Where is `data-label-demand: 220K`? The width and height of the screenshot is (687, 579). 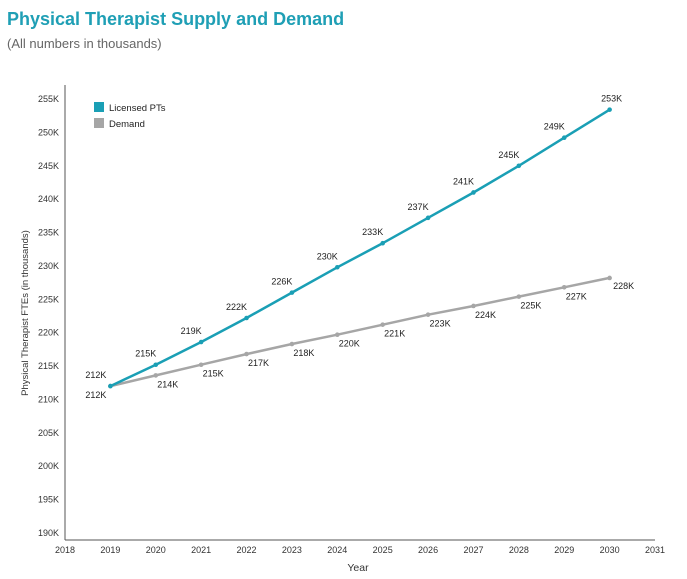
data-label-demand: 220K is located at coordinates (349, 344).